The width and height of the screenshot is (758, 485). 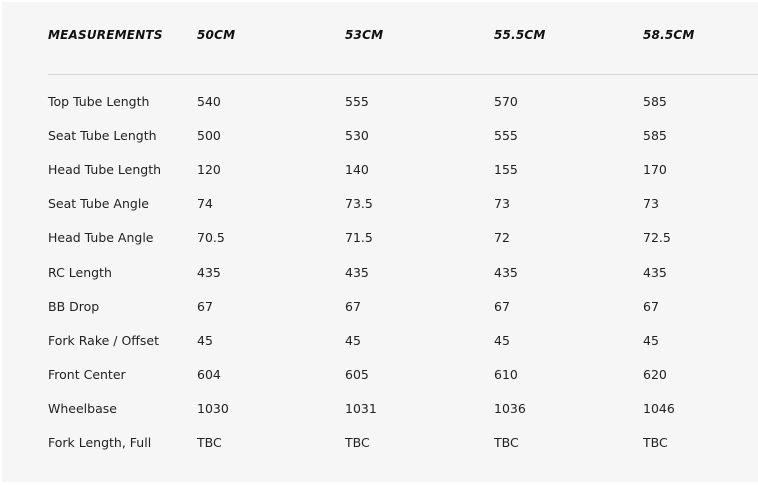 I want to click on header-cell: 50CM, so click(x=216, y=35).